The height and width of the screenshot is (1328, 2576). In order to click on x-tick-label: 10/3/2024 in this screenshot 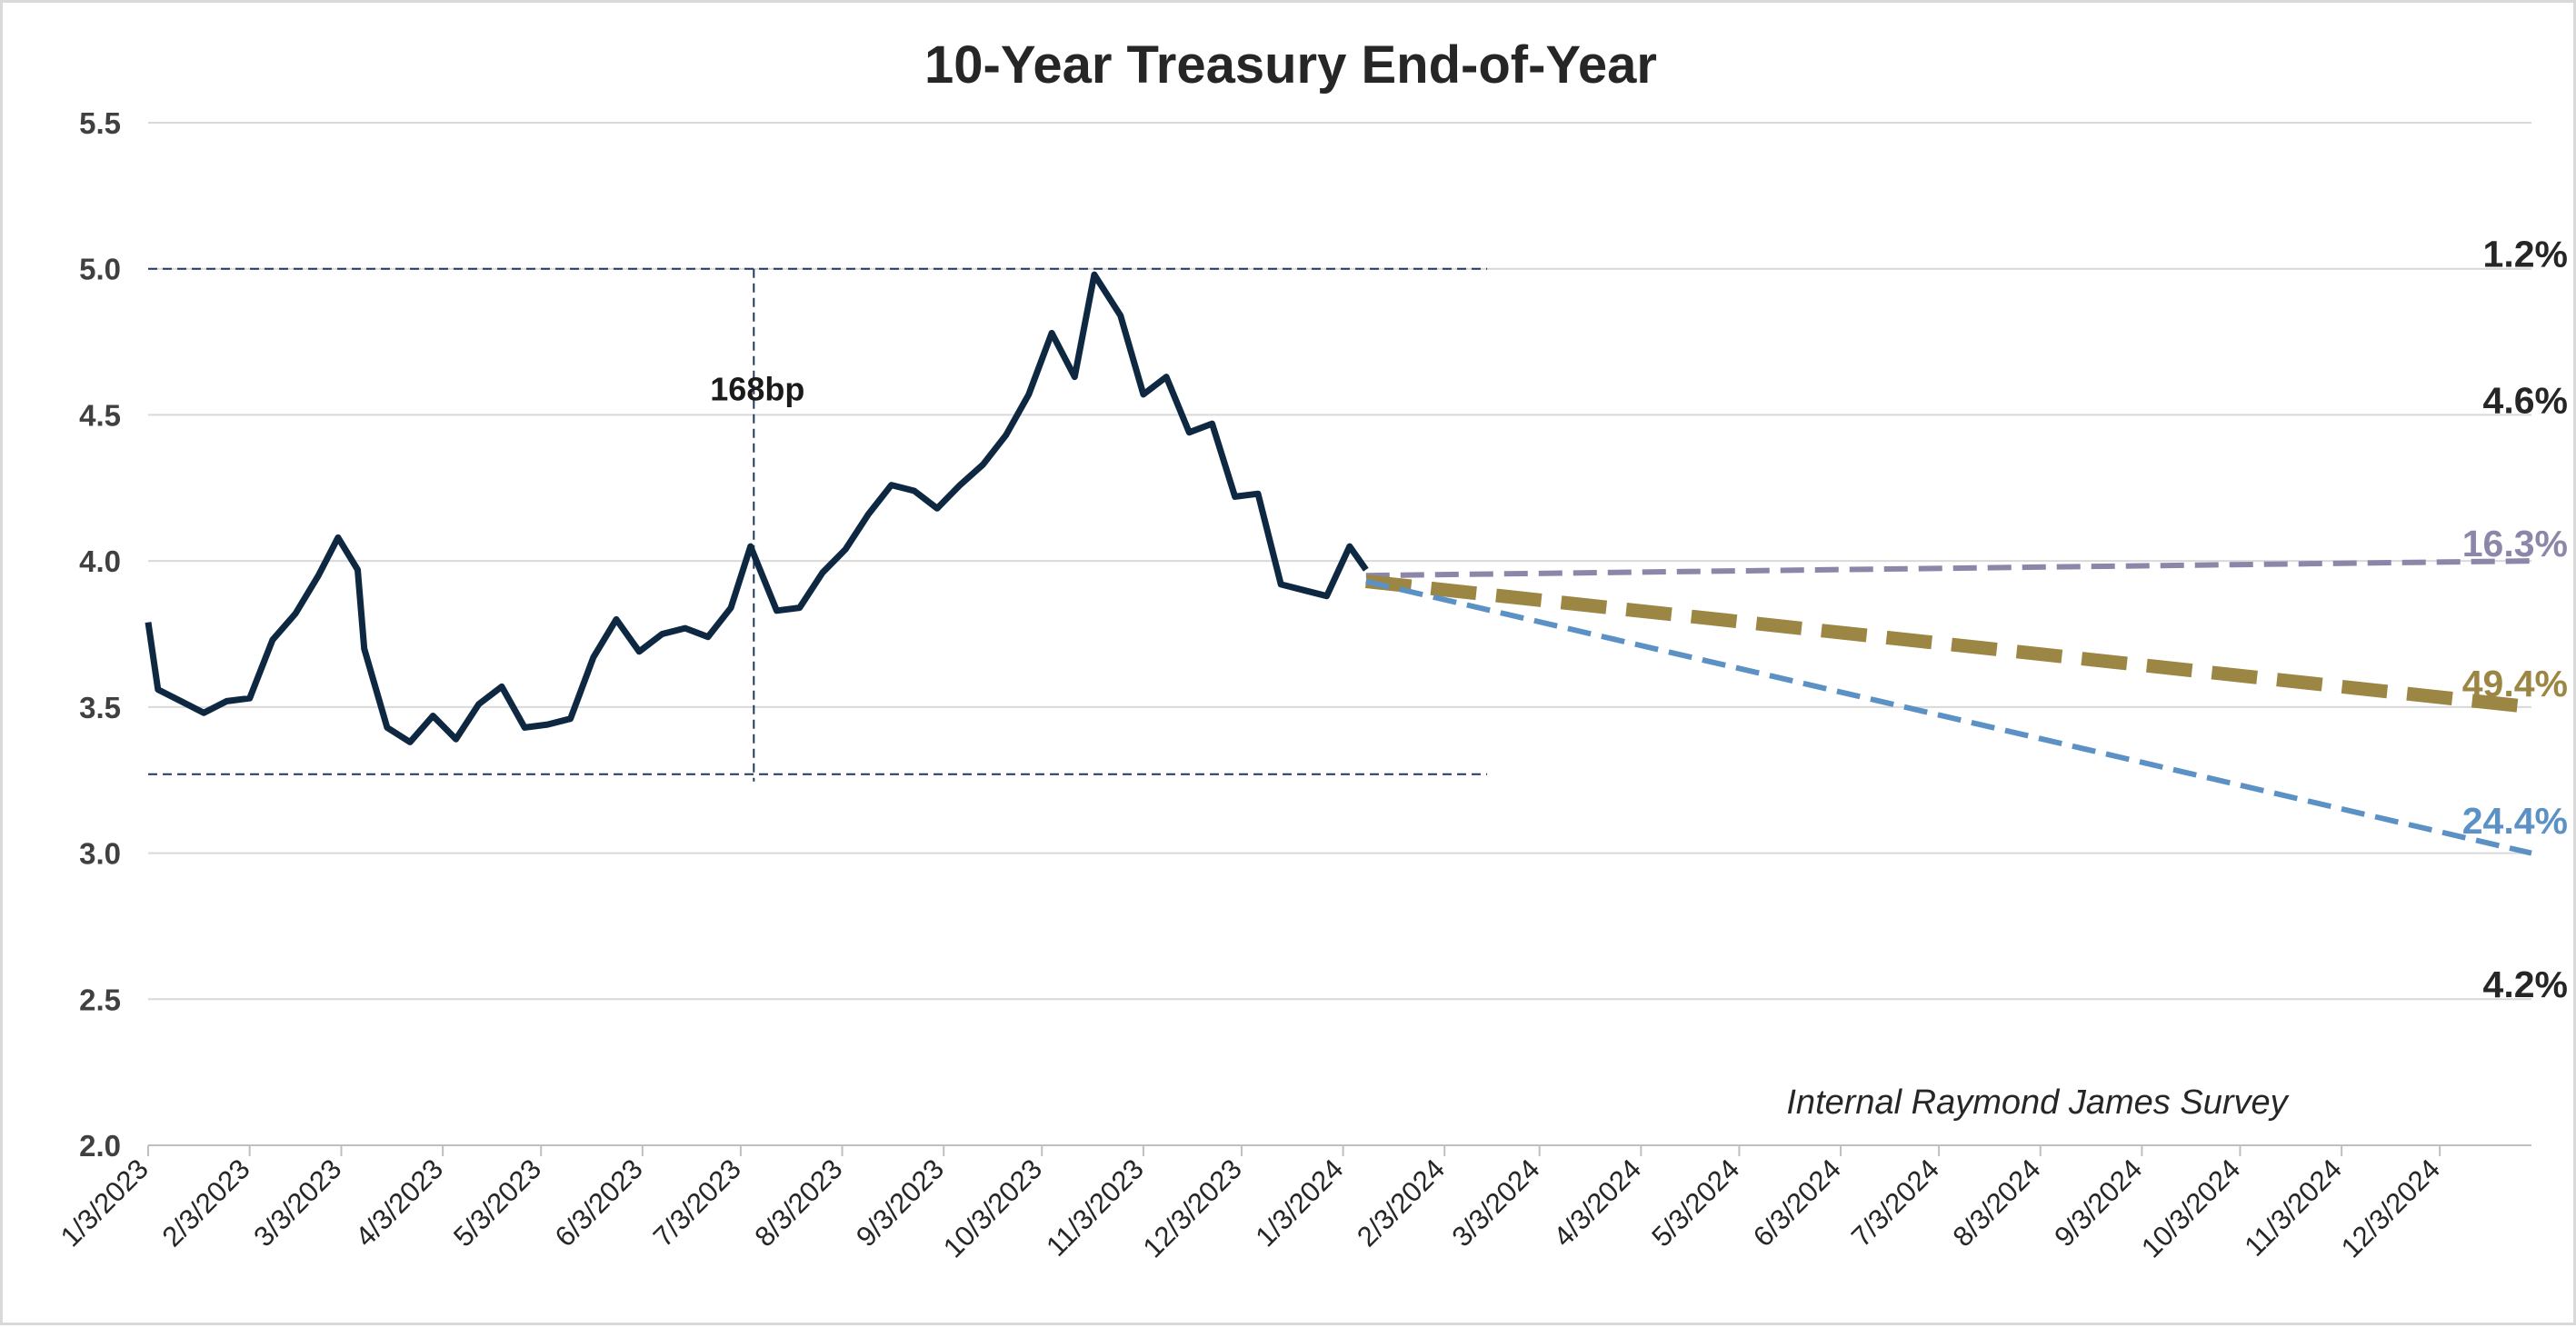, I will do `click(2190, 1208)`.